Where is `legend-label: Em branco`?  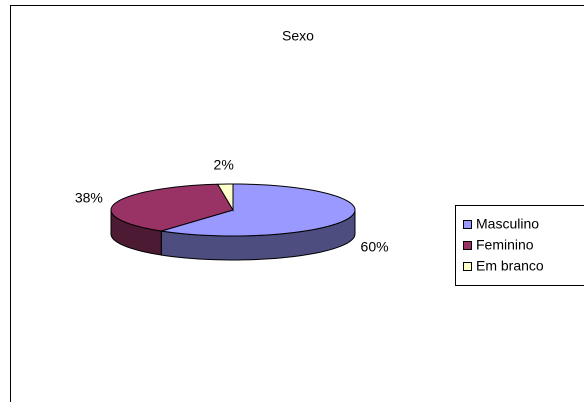
legend-label: Em branco is located at coordinates (510, 266).